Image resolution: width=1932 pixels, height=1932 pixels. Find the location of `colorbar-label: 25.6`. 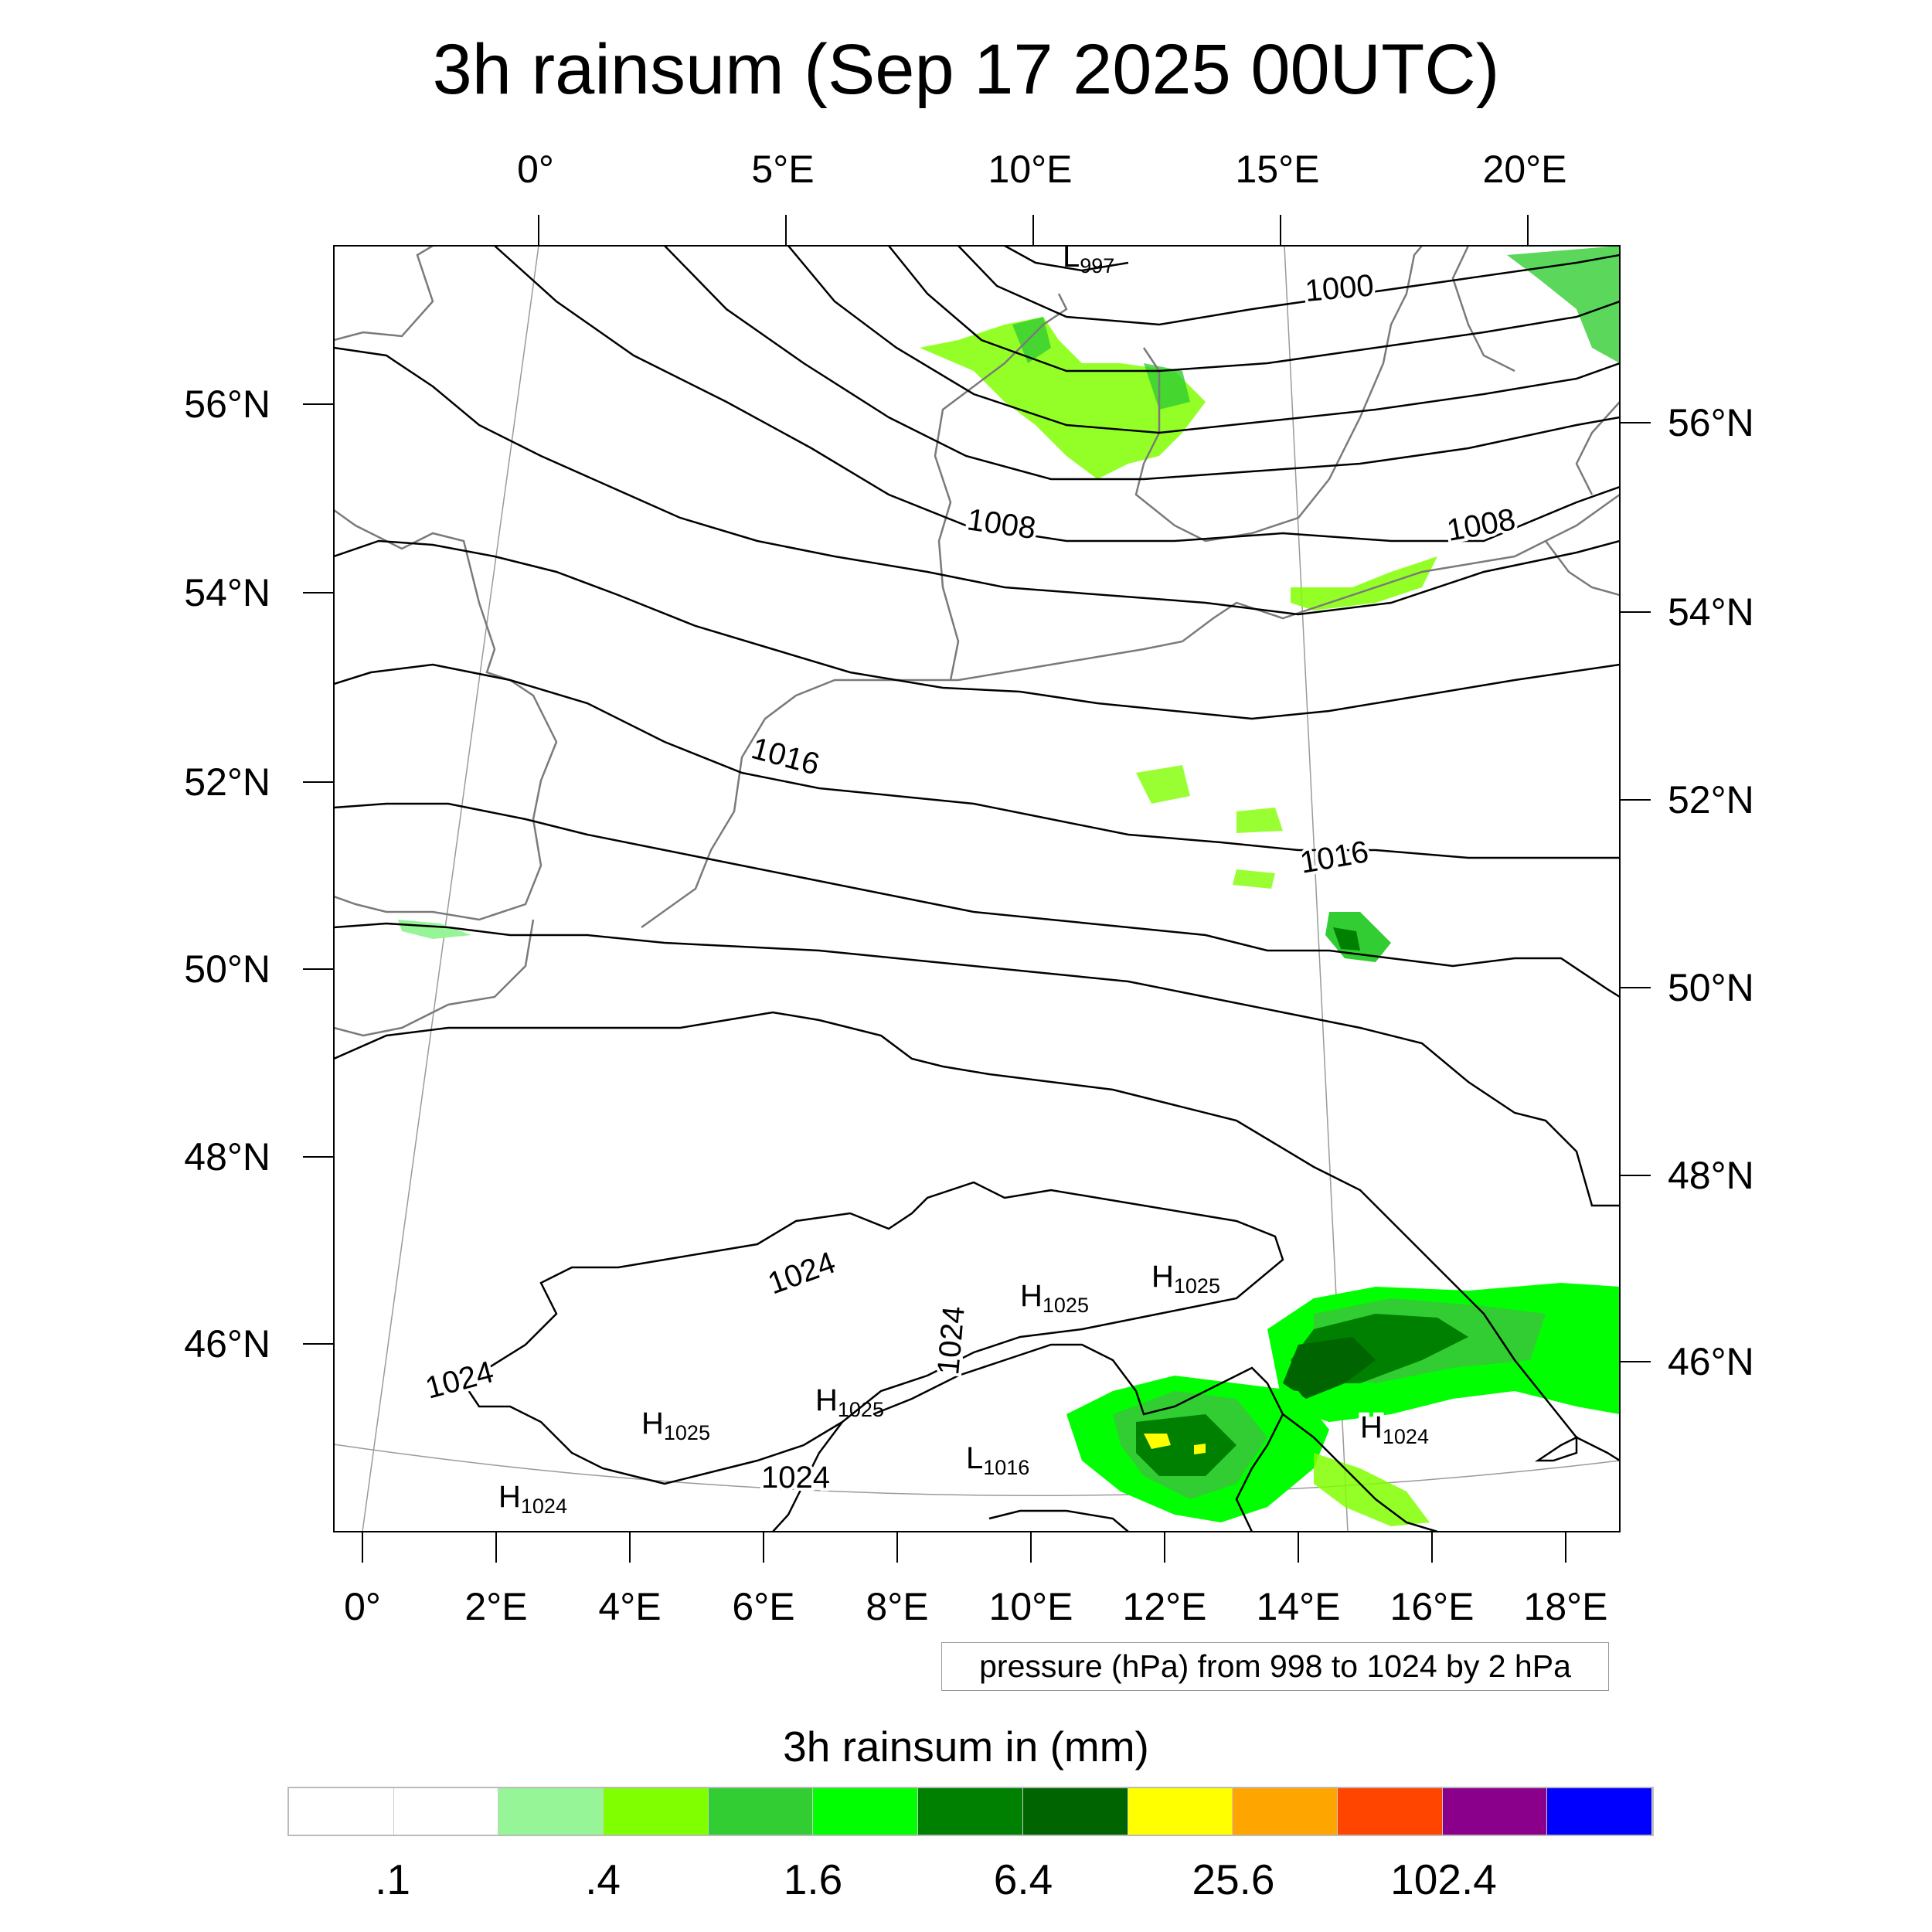

colorbar-label: 25.6 is located at coordinates (1234, 1879).